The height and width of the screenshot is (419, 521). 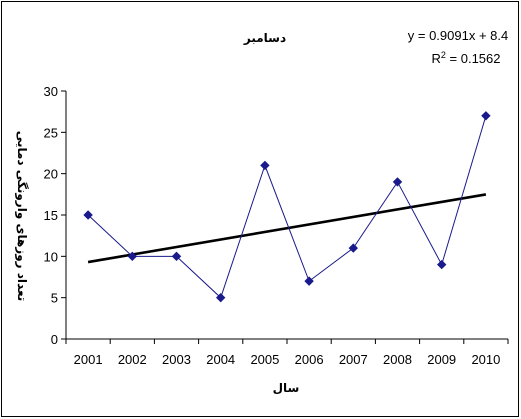 I want to click on x-axis-title: سال, so click(x=286, y=388).